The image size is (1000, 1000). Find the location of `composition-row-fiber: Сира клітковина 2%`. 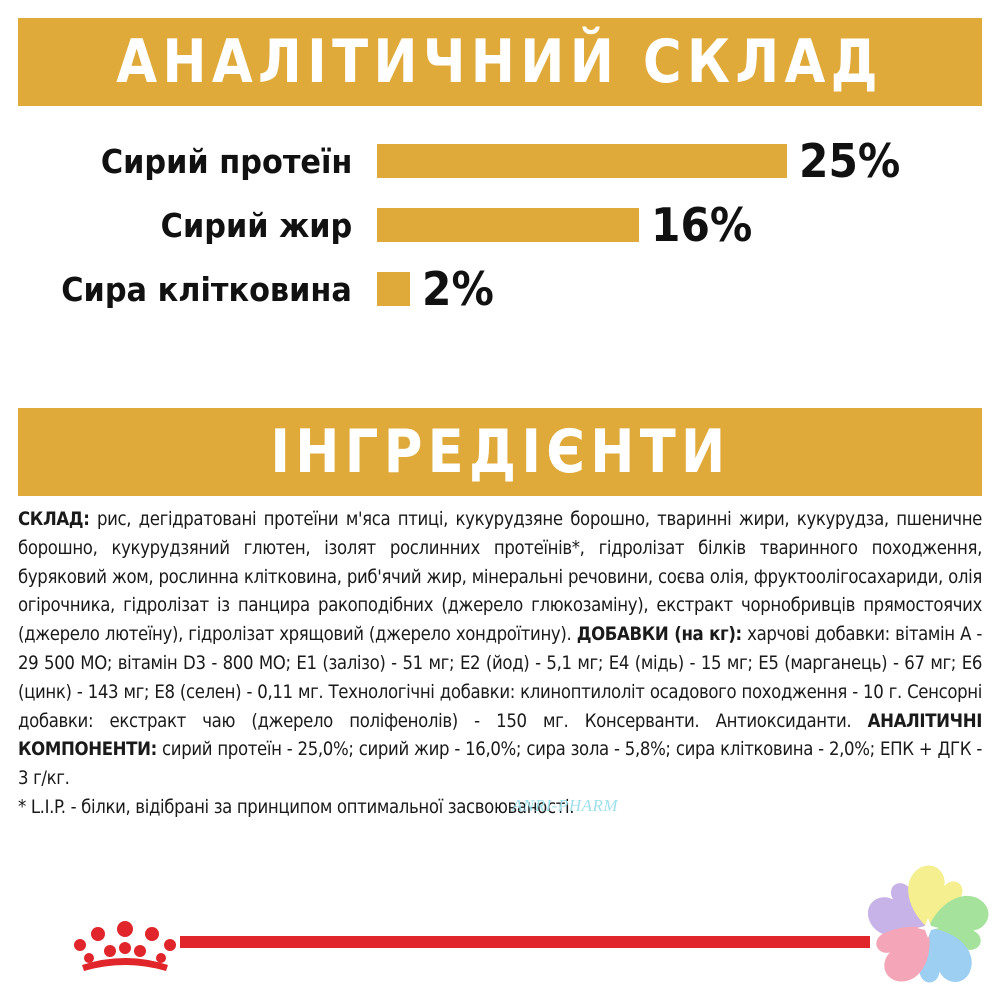

composition-row-fiber: Сира клітковина 2% is located at coordinates (500, 290).